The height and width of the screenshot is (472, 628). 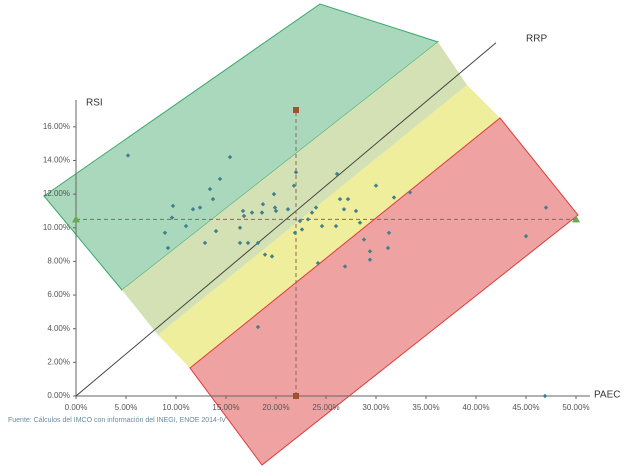 What do you see at coordinates (58, 395) in the screenshot?
I see `y-tick-label: 0.00%` at bounding box center [58, 395].